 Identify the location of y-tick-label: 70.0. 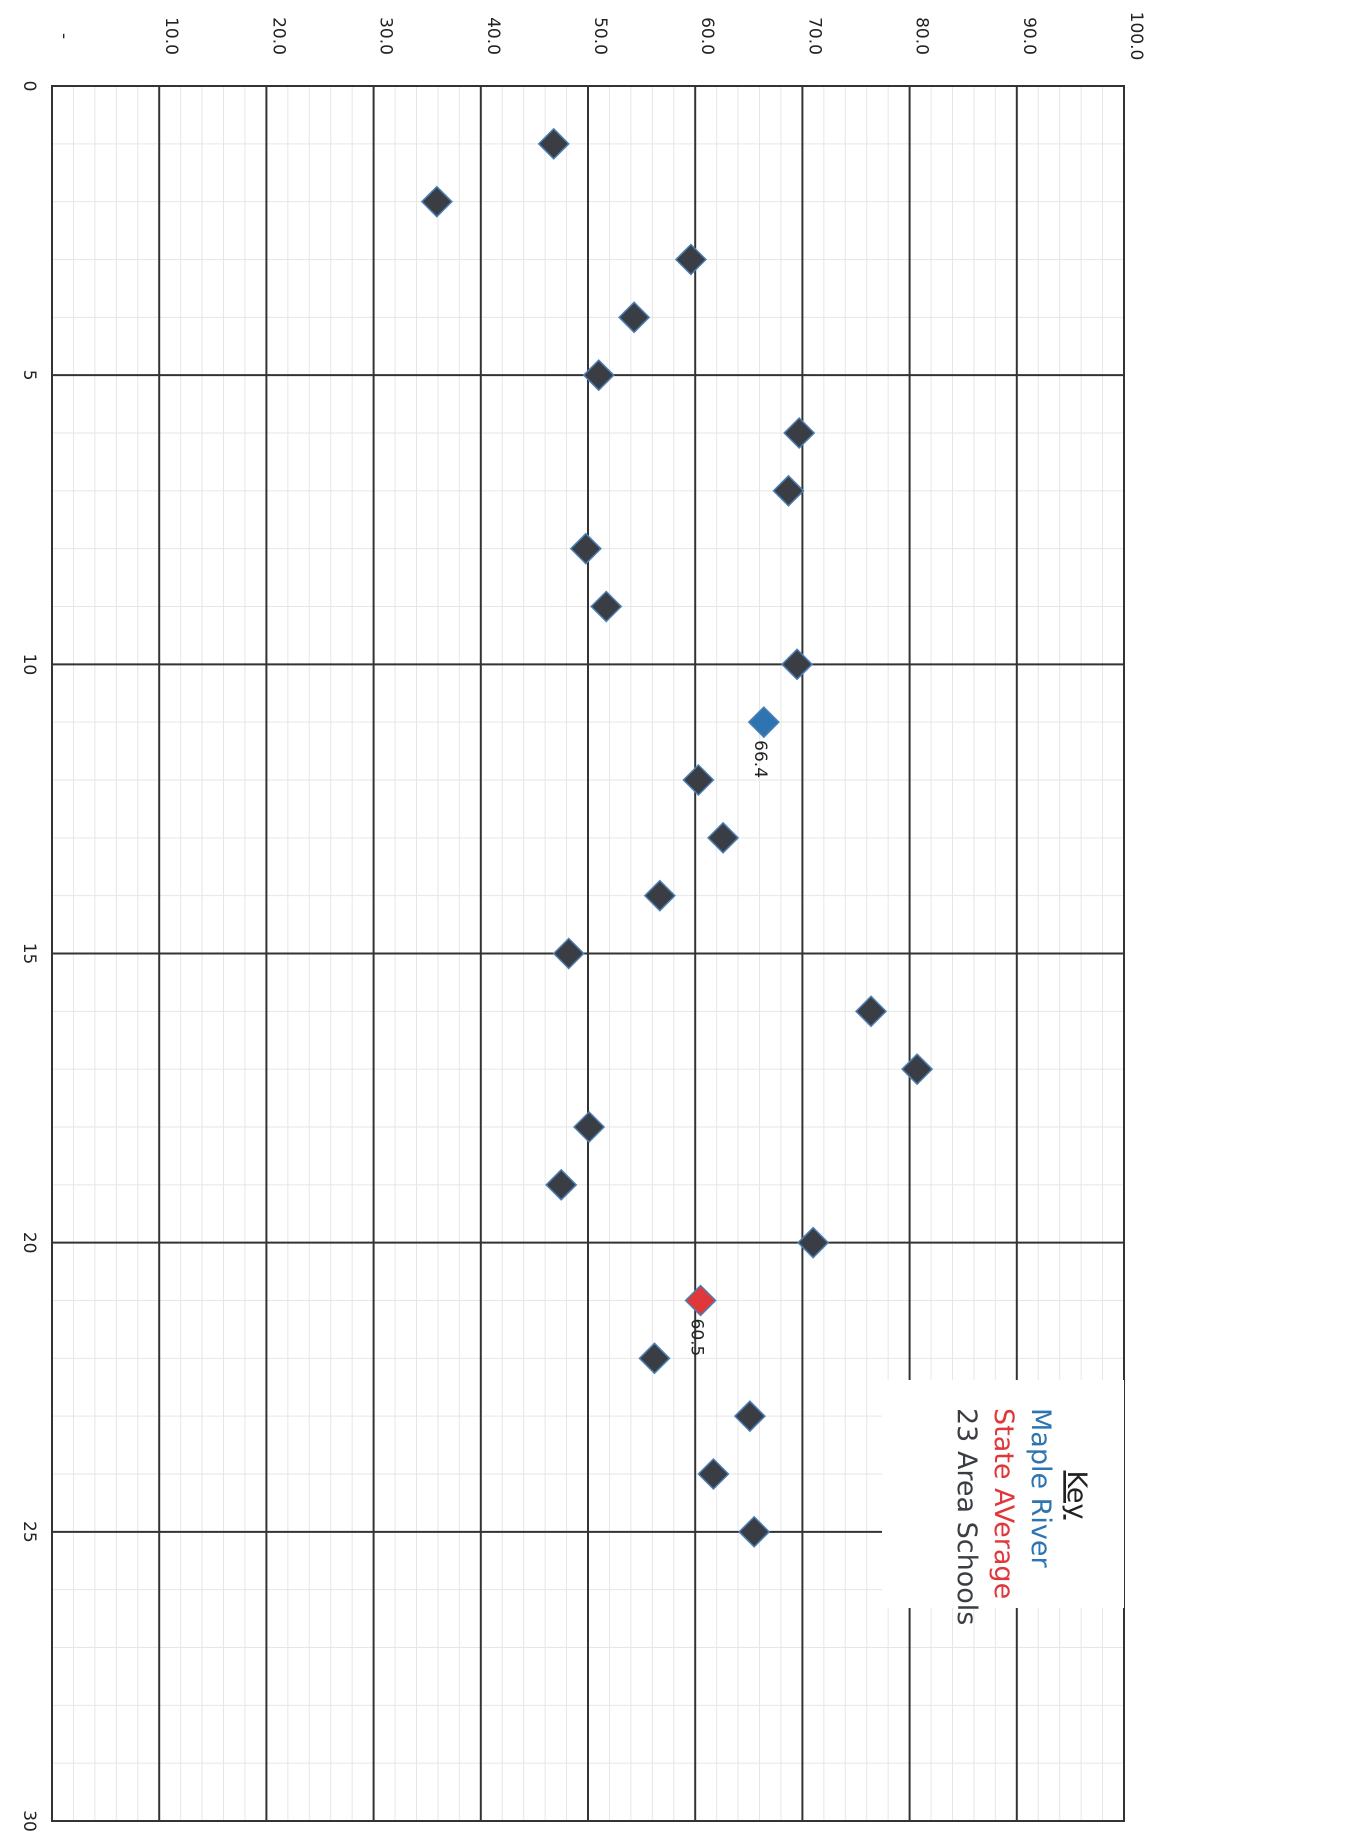
(814, 36).